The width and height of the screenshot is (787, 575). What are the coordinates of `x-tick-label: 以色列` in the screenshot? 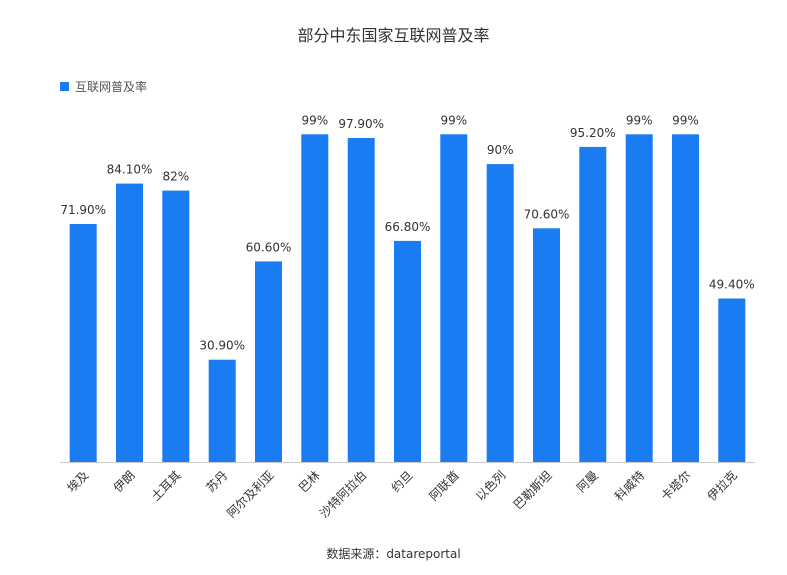 It's located at (490, 485).